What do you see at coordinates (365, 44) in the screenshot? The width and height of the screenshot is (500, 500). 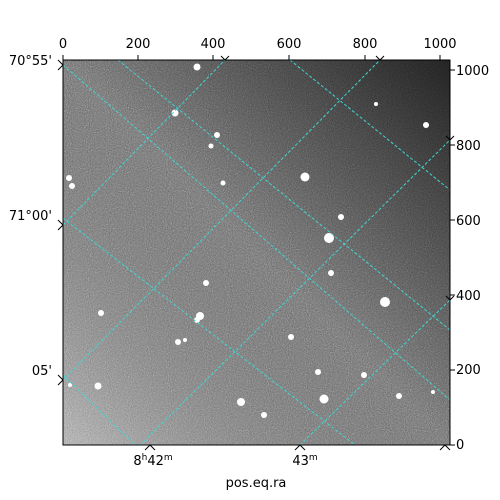 I see `top-tick-label: 800` at bounding box center [365, 44].